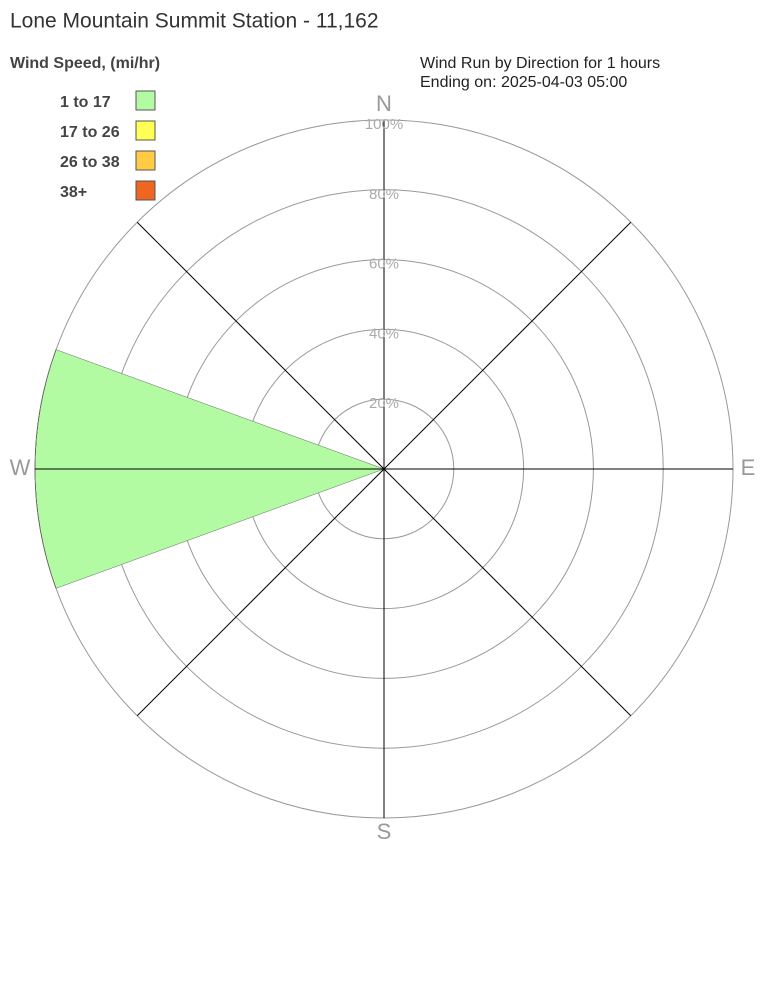 The width and height of the screenshot is (768, 1008). What do you see at coordinates (384, 403) in the screenshot?
I see `ring-label: 20%` at bounding box center [384, 403].